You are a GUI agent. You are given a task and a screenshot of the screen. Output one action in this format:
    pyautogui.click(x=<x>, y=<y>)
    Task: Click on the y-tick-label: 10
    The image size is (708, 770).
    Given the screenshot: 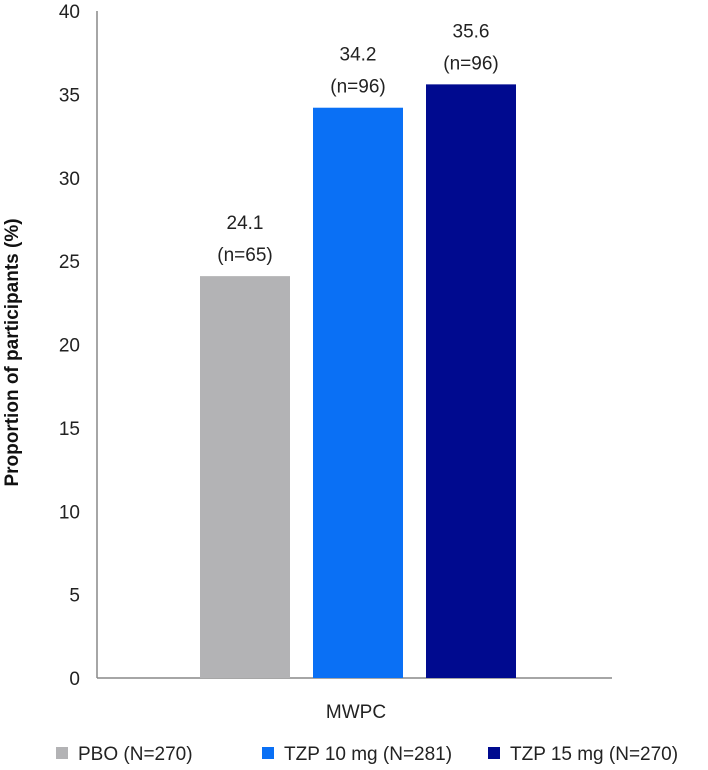 What is the action you would take?
    pyautogui.click(x=69, y=512)
    